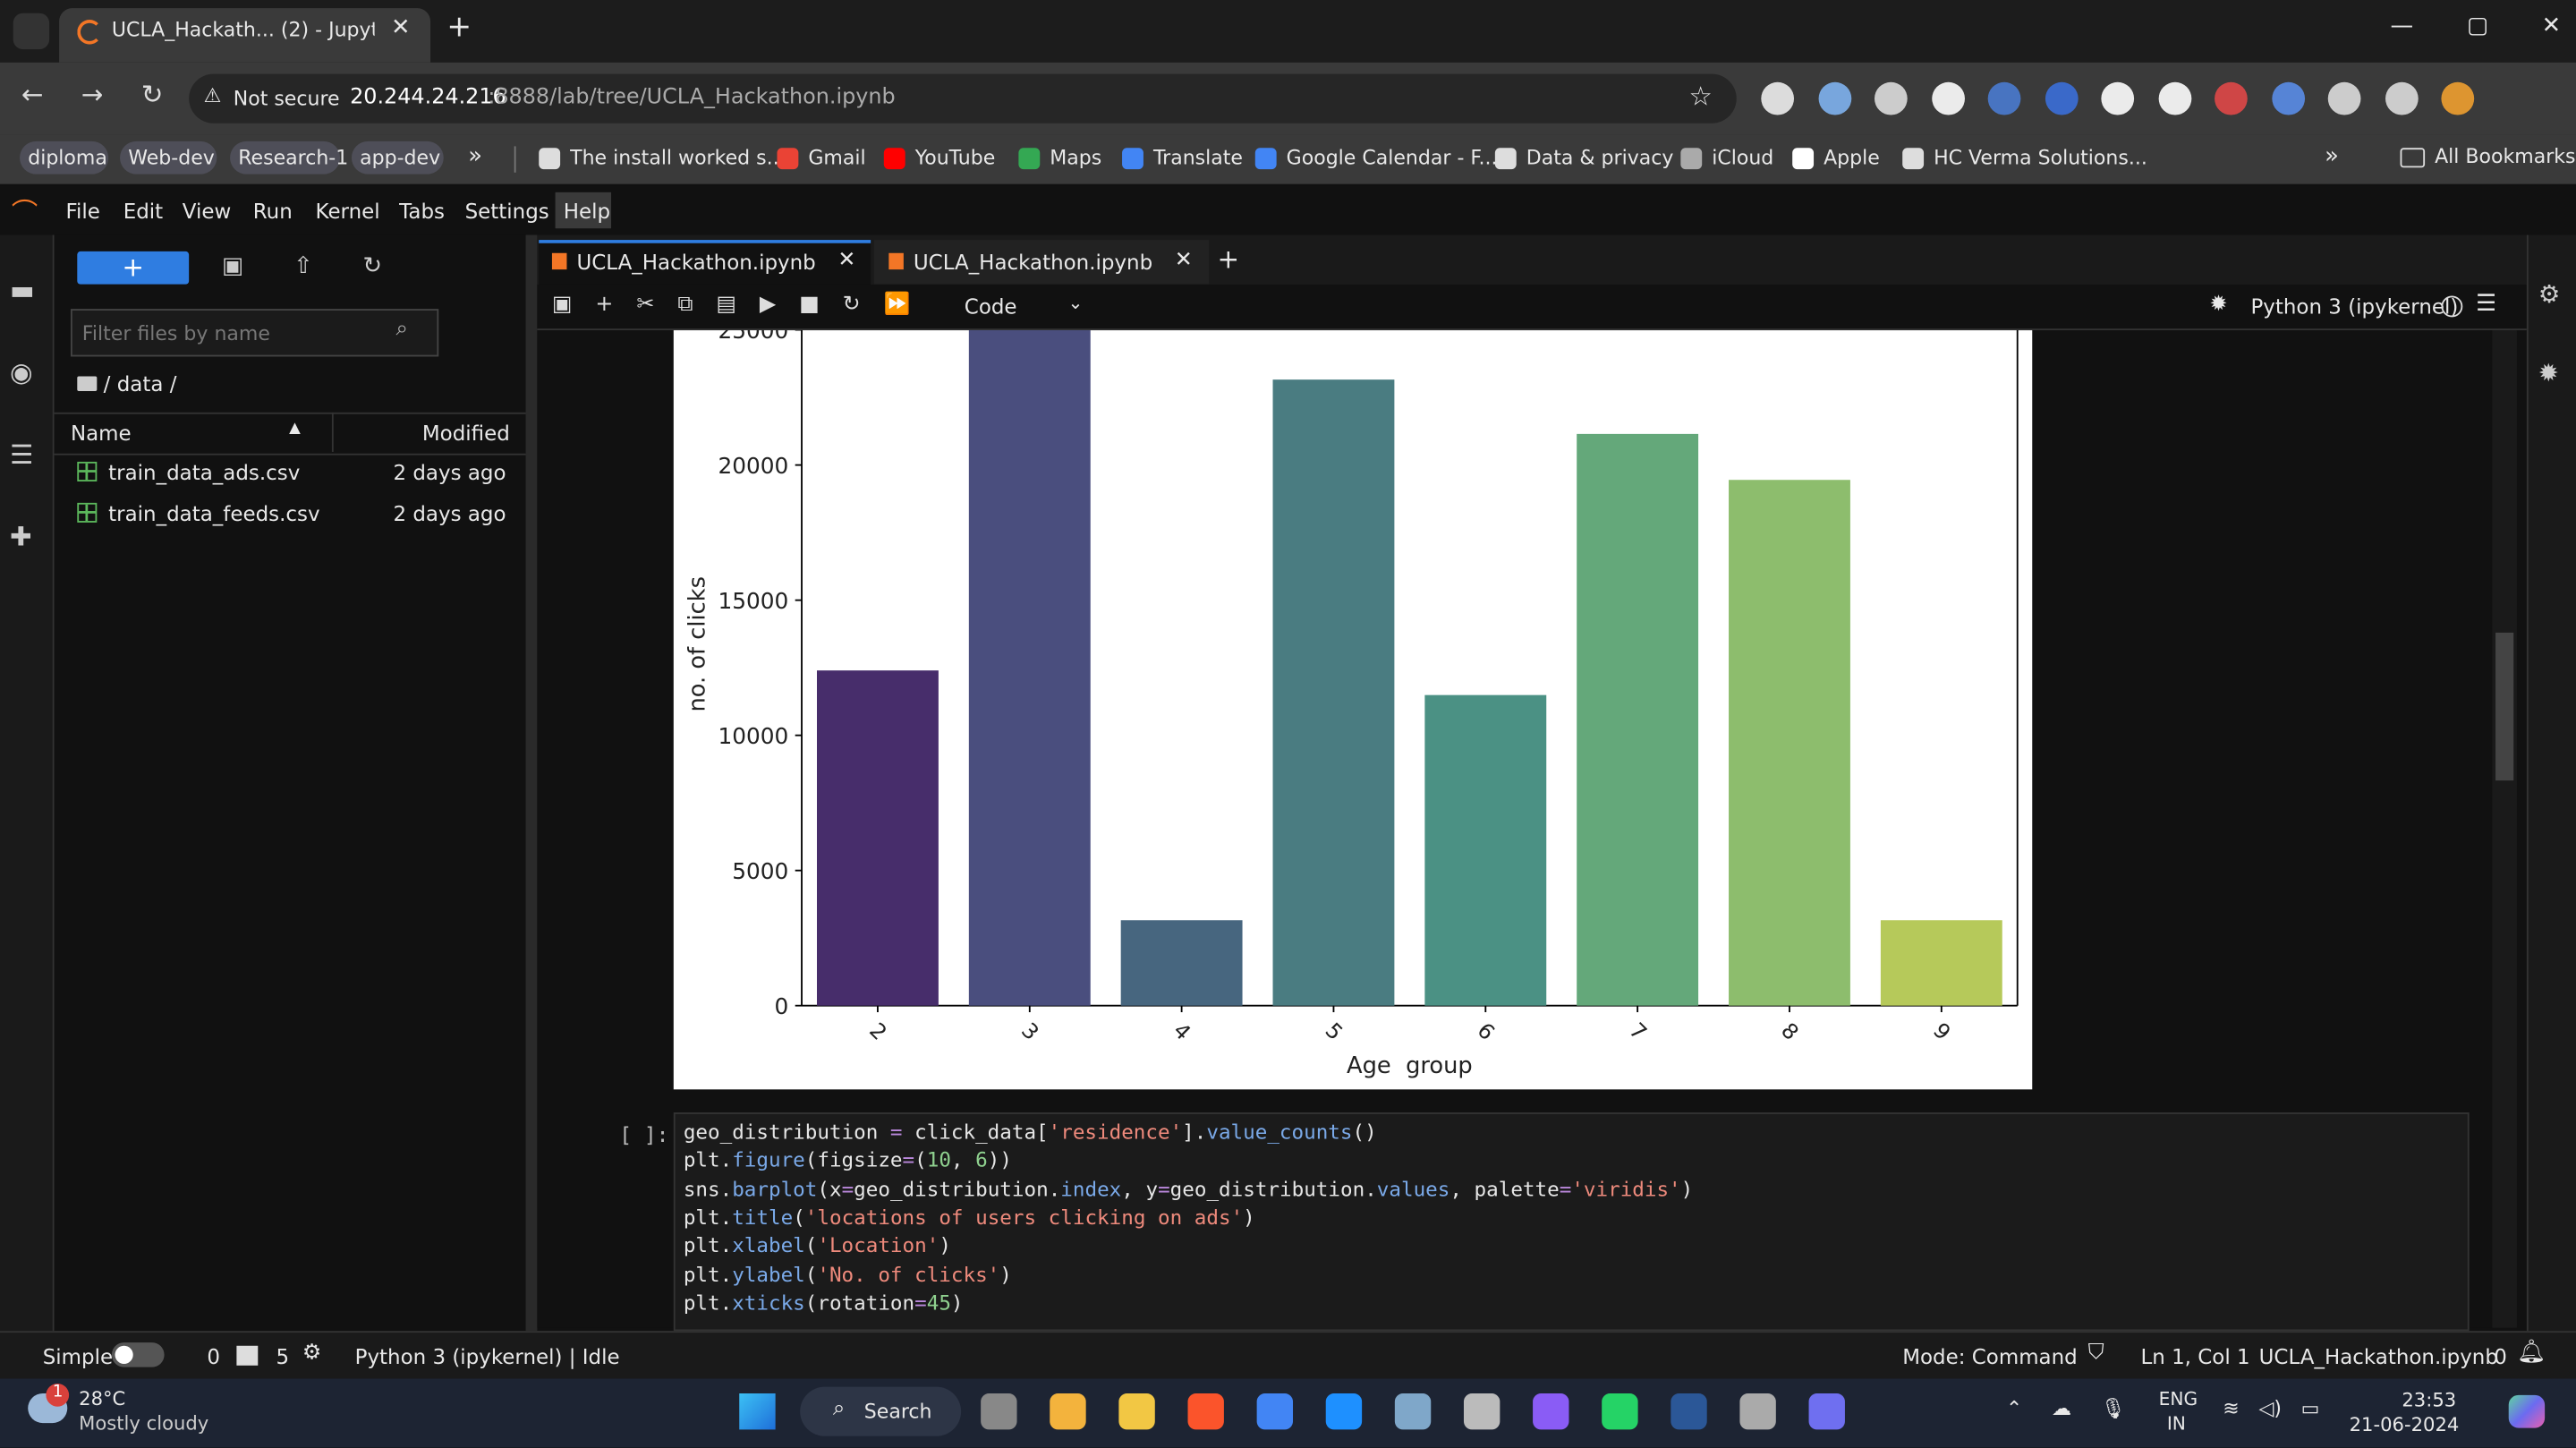 The height and width of the screenshot is (1448, 2576). What do you see at coordinates (2505, 156) in the screenshot?
I see `all-bookmarks: All Bookmarks` at bounding box center [2505, 156].